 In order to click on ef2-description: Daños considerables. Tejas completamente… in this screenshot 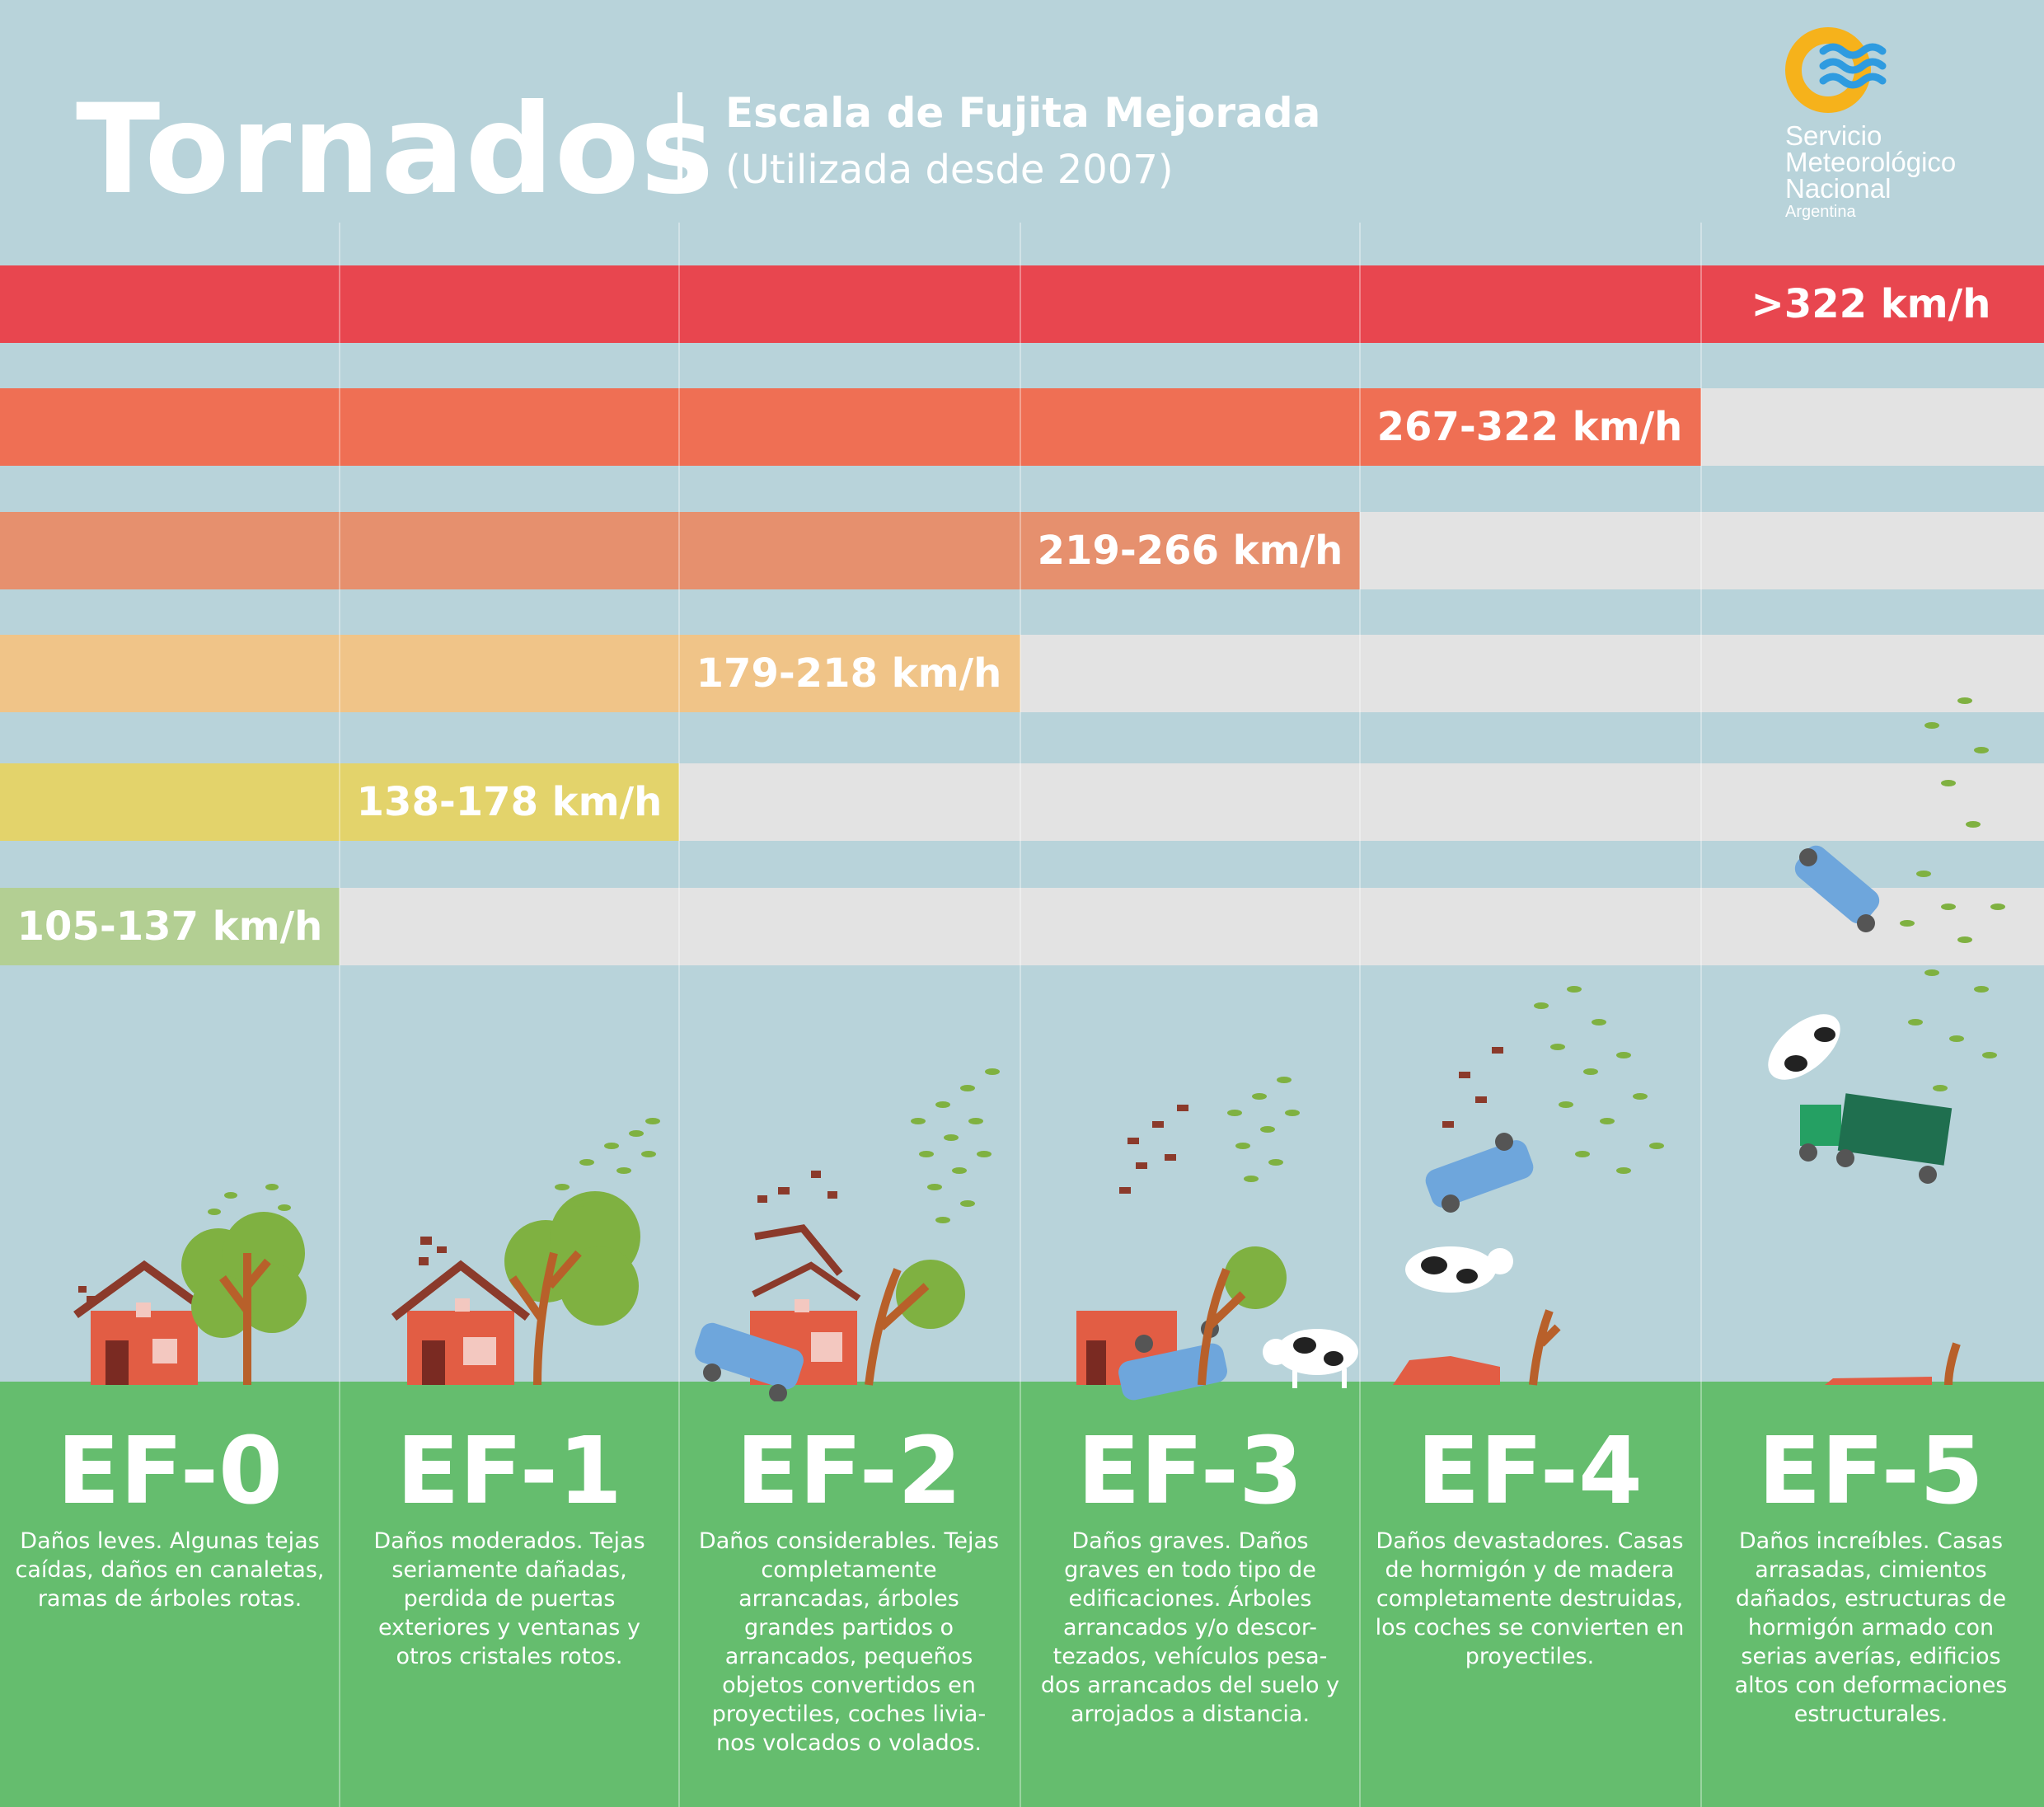, I will do `click(849, 1642)`.